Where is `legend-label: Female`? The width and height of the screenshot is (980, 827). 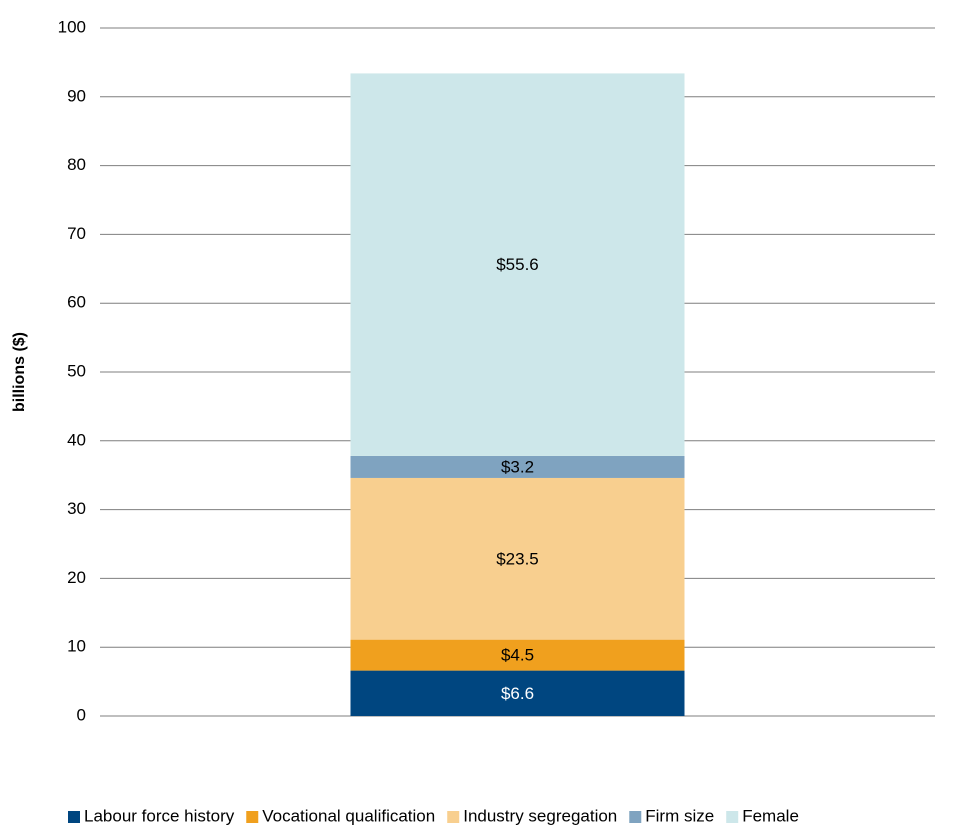 legend-label: Female is located at coordinates (770, 815).